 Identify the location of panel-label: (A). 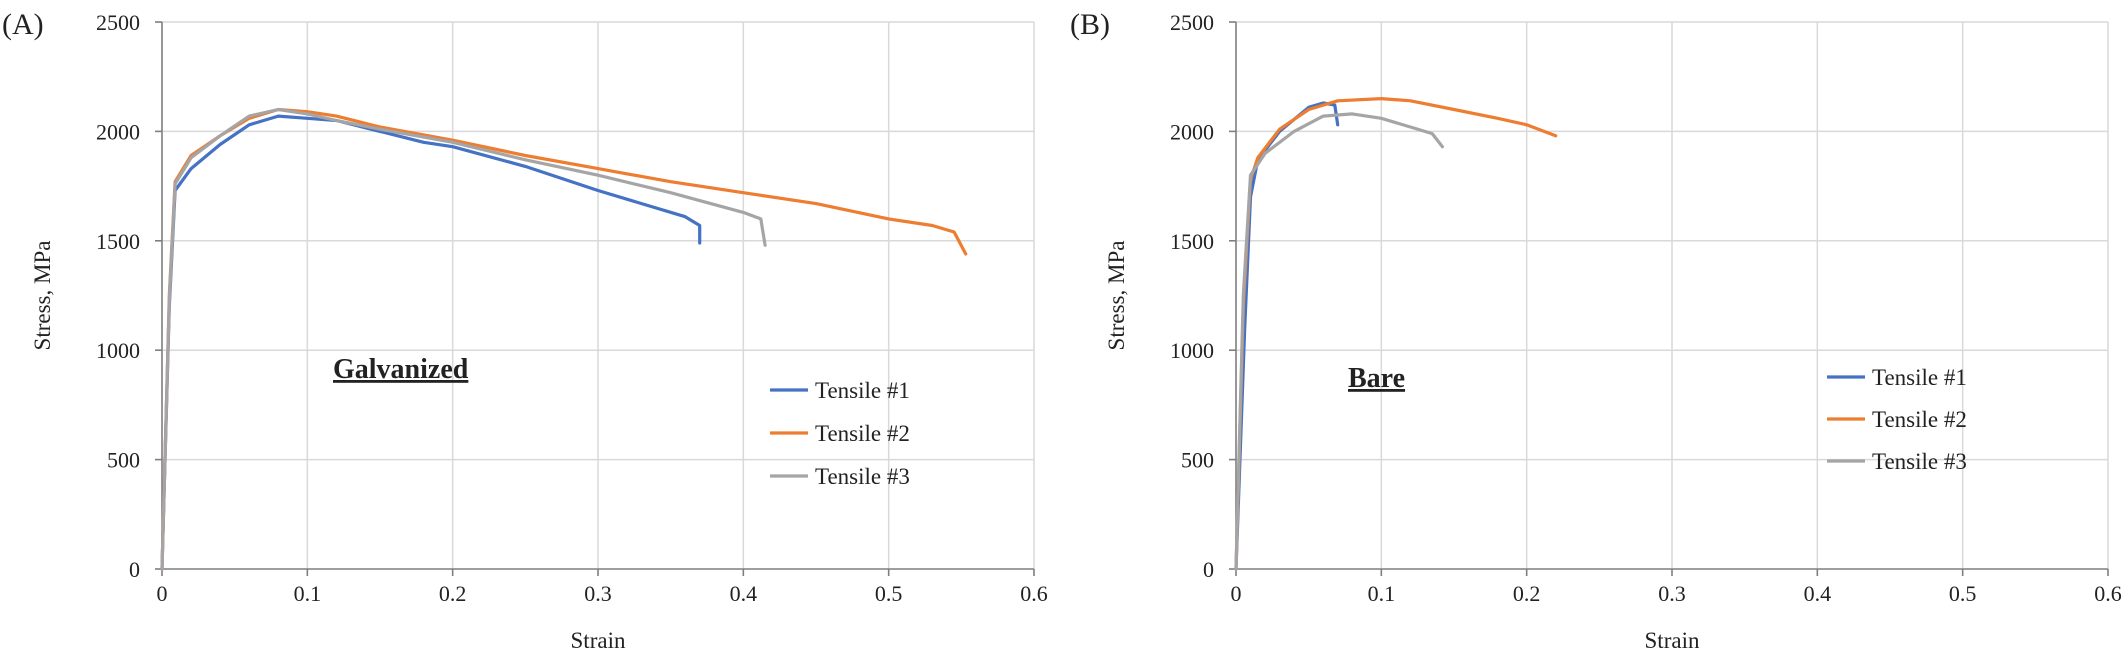
(23, 24).